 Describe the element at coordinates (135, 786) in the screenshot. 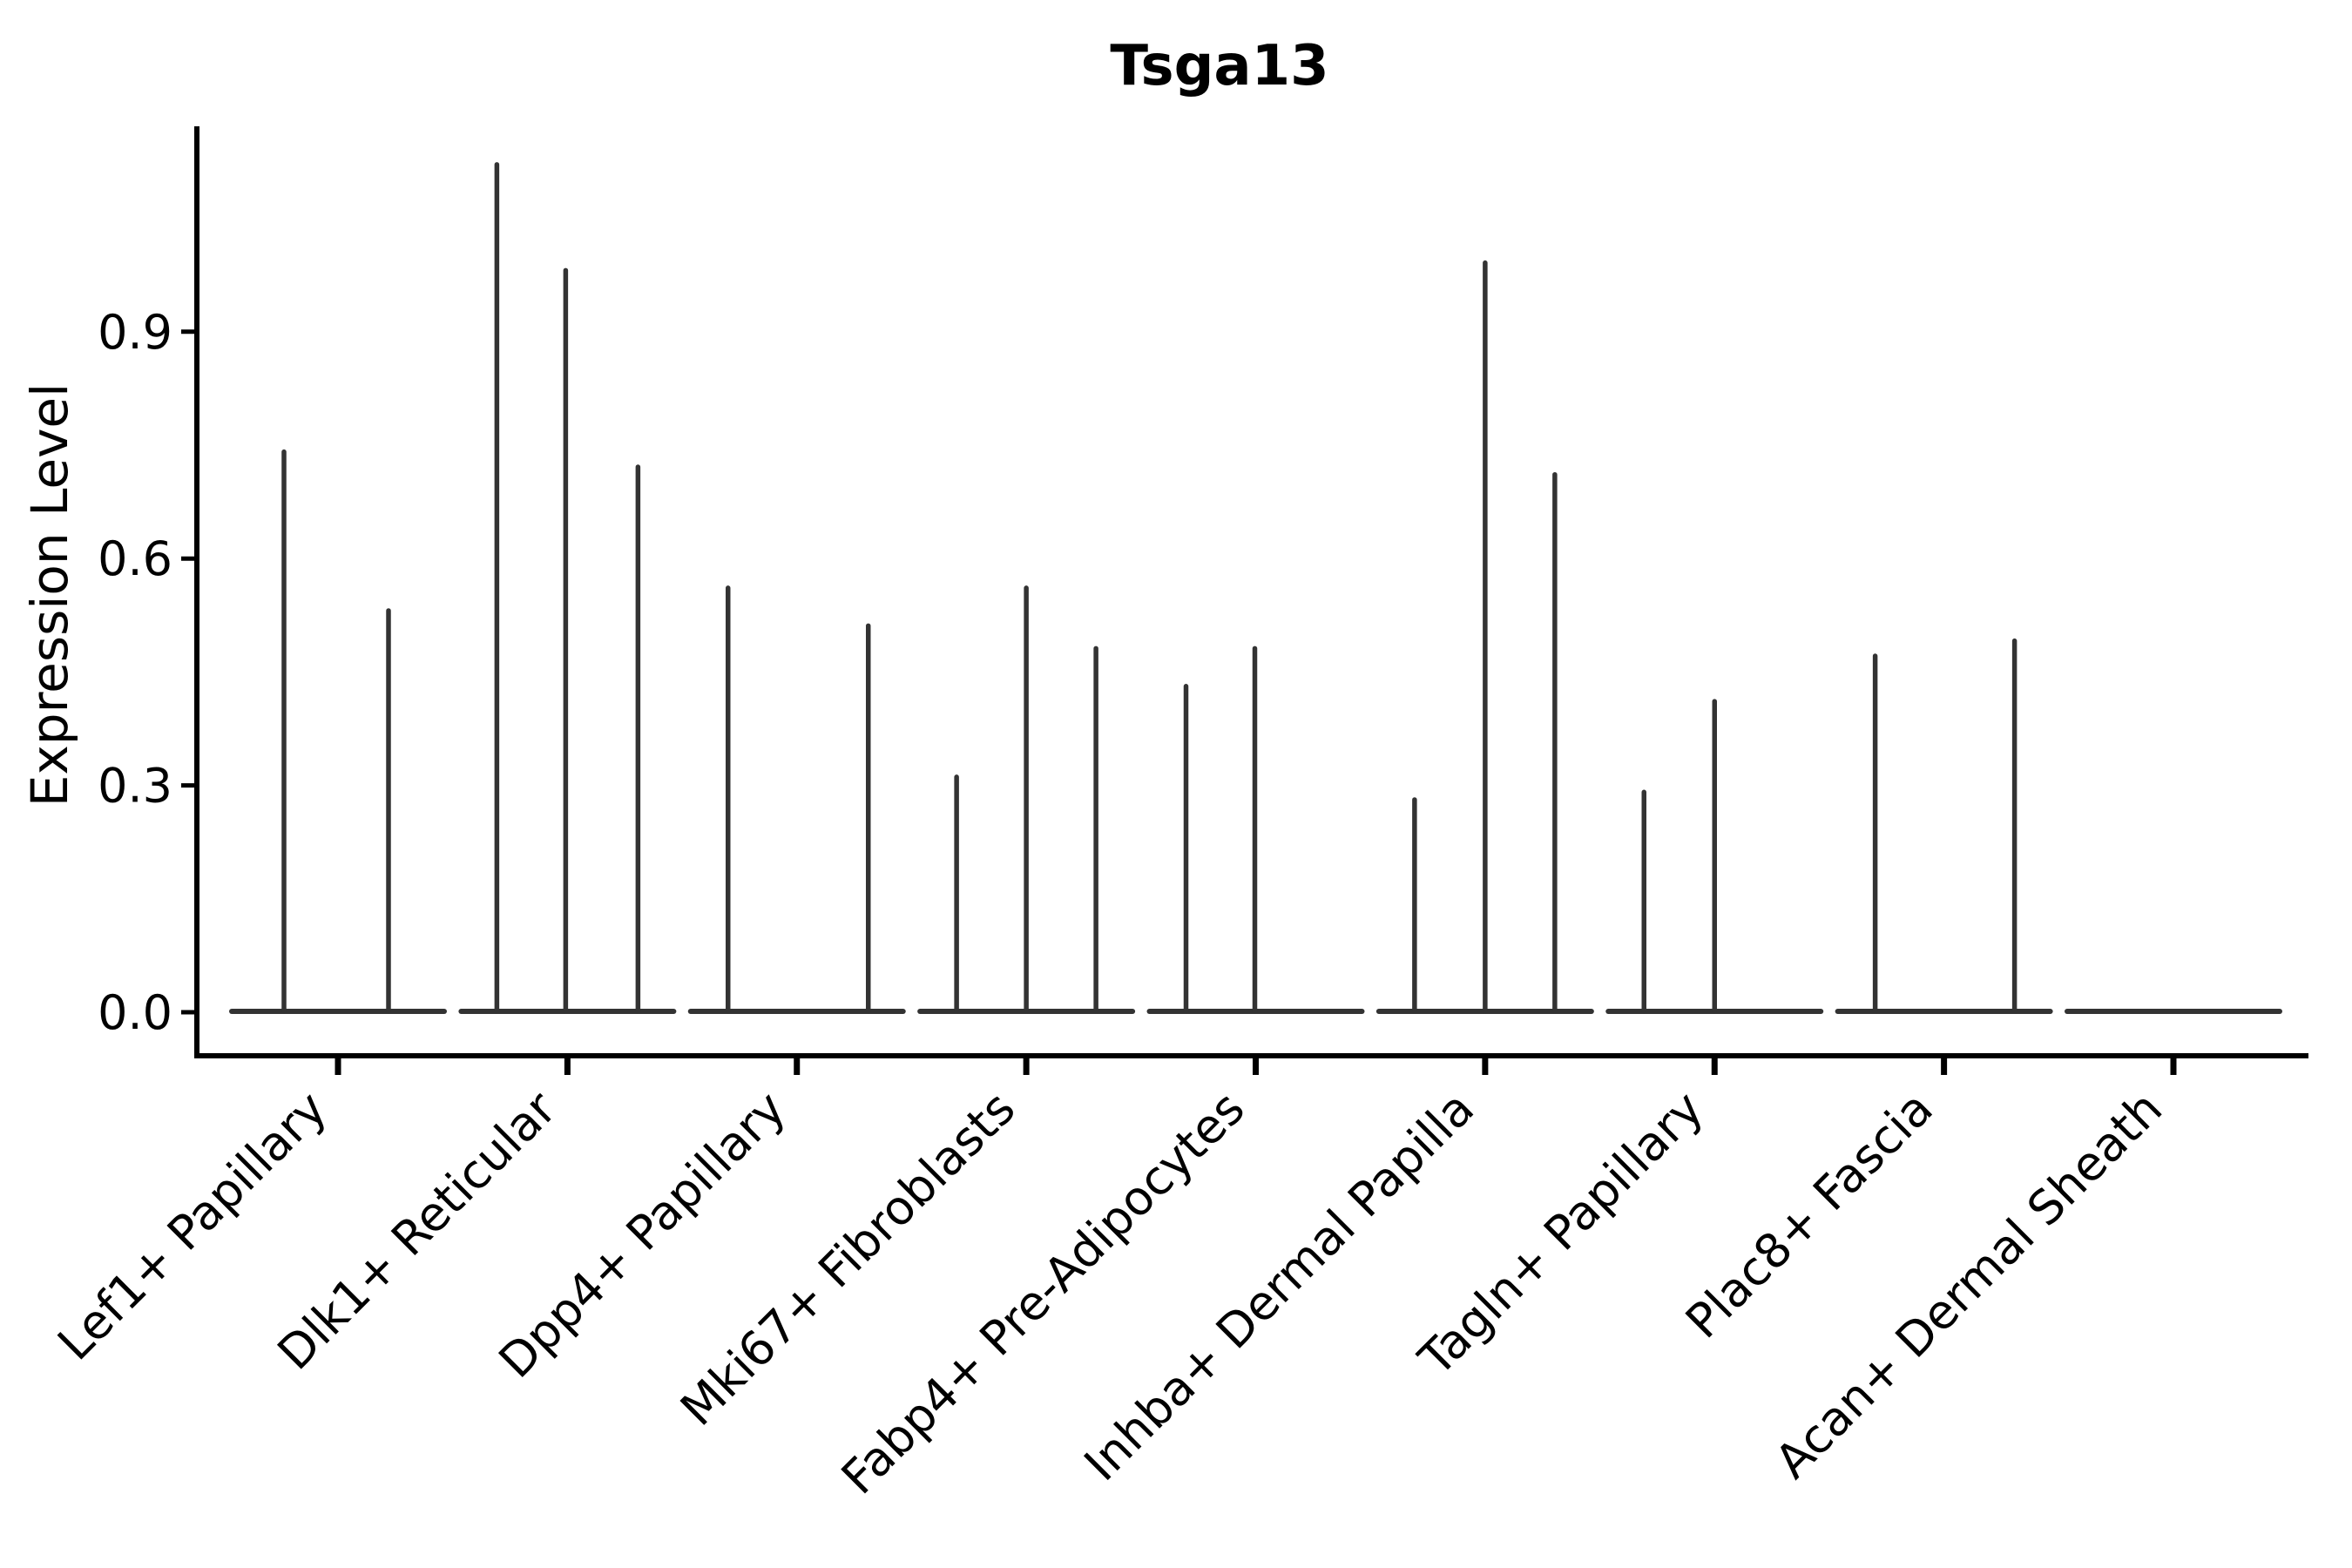

I see `y-tick-label: 0.3` at that location.